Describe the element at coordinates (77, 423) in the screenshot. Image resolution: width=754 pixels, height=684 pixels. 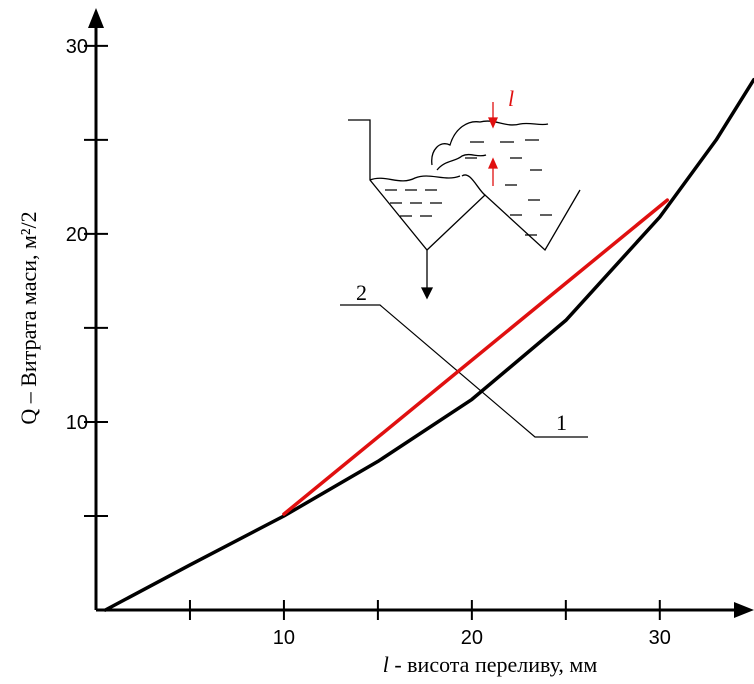
I see `y-tick-label: 10` at that location.